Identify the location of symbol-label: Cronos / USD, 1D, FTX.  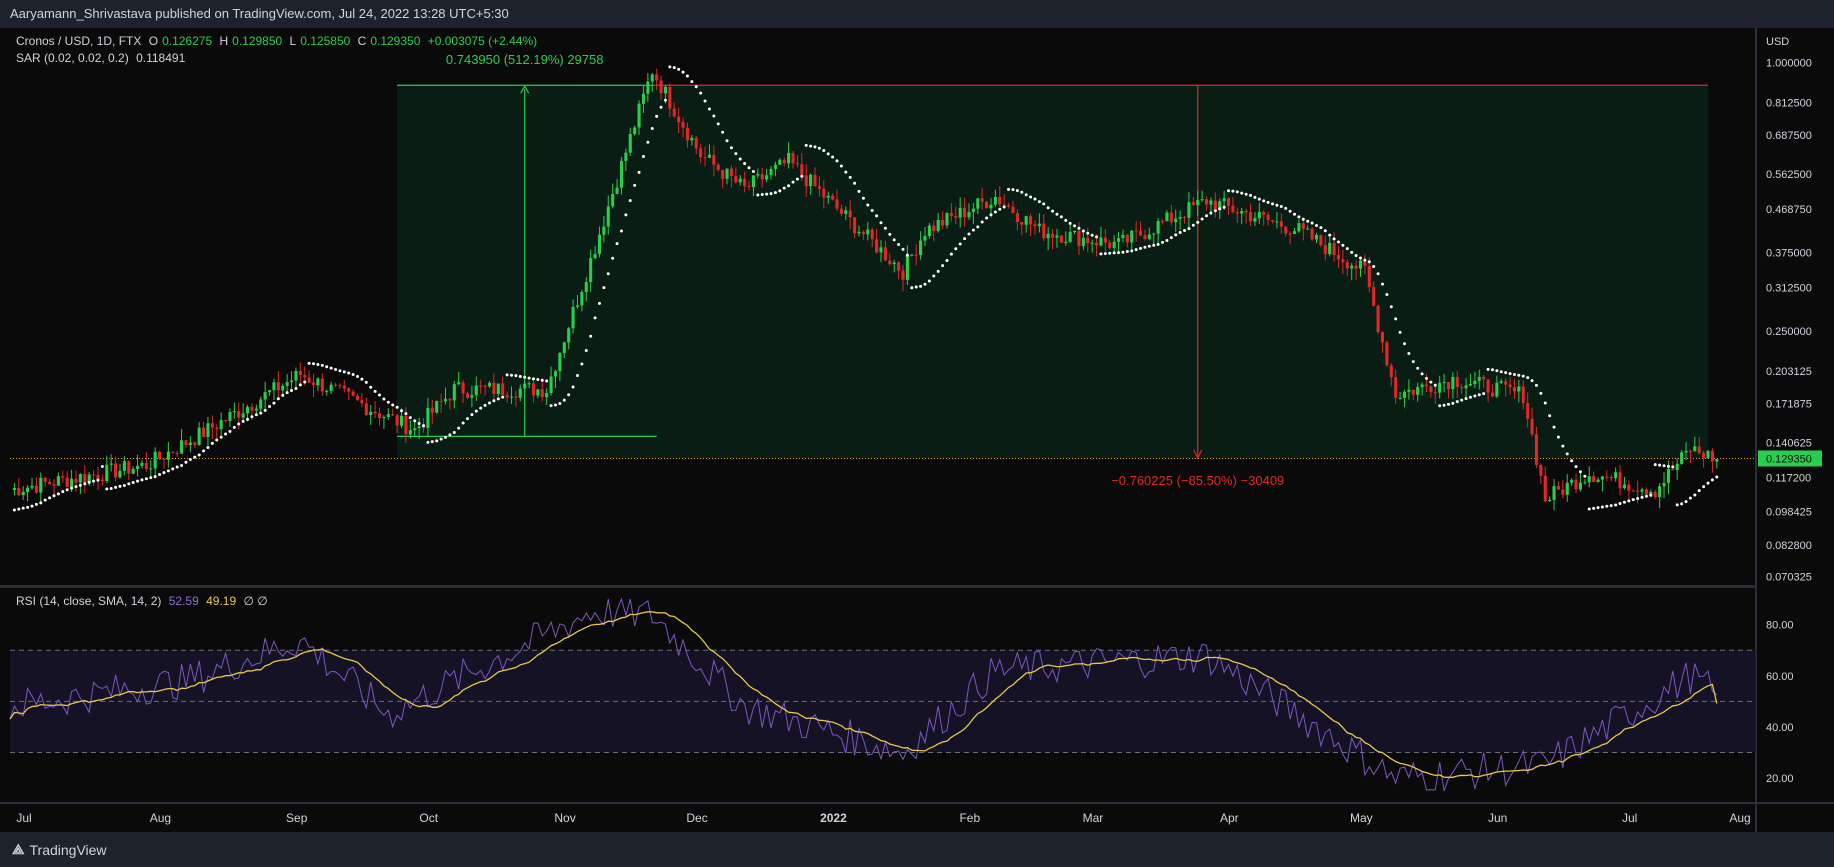
(79, 41).